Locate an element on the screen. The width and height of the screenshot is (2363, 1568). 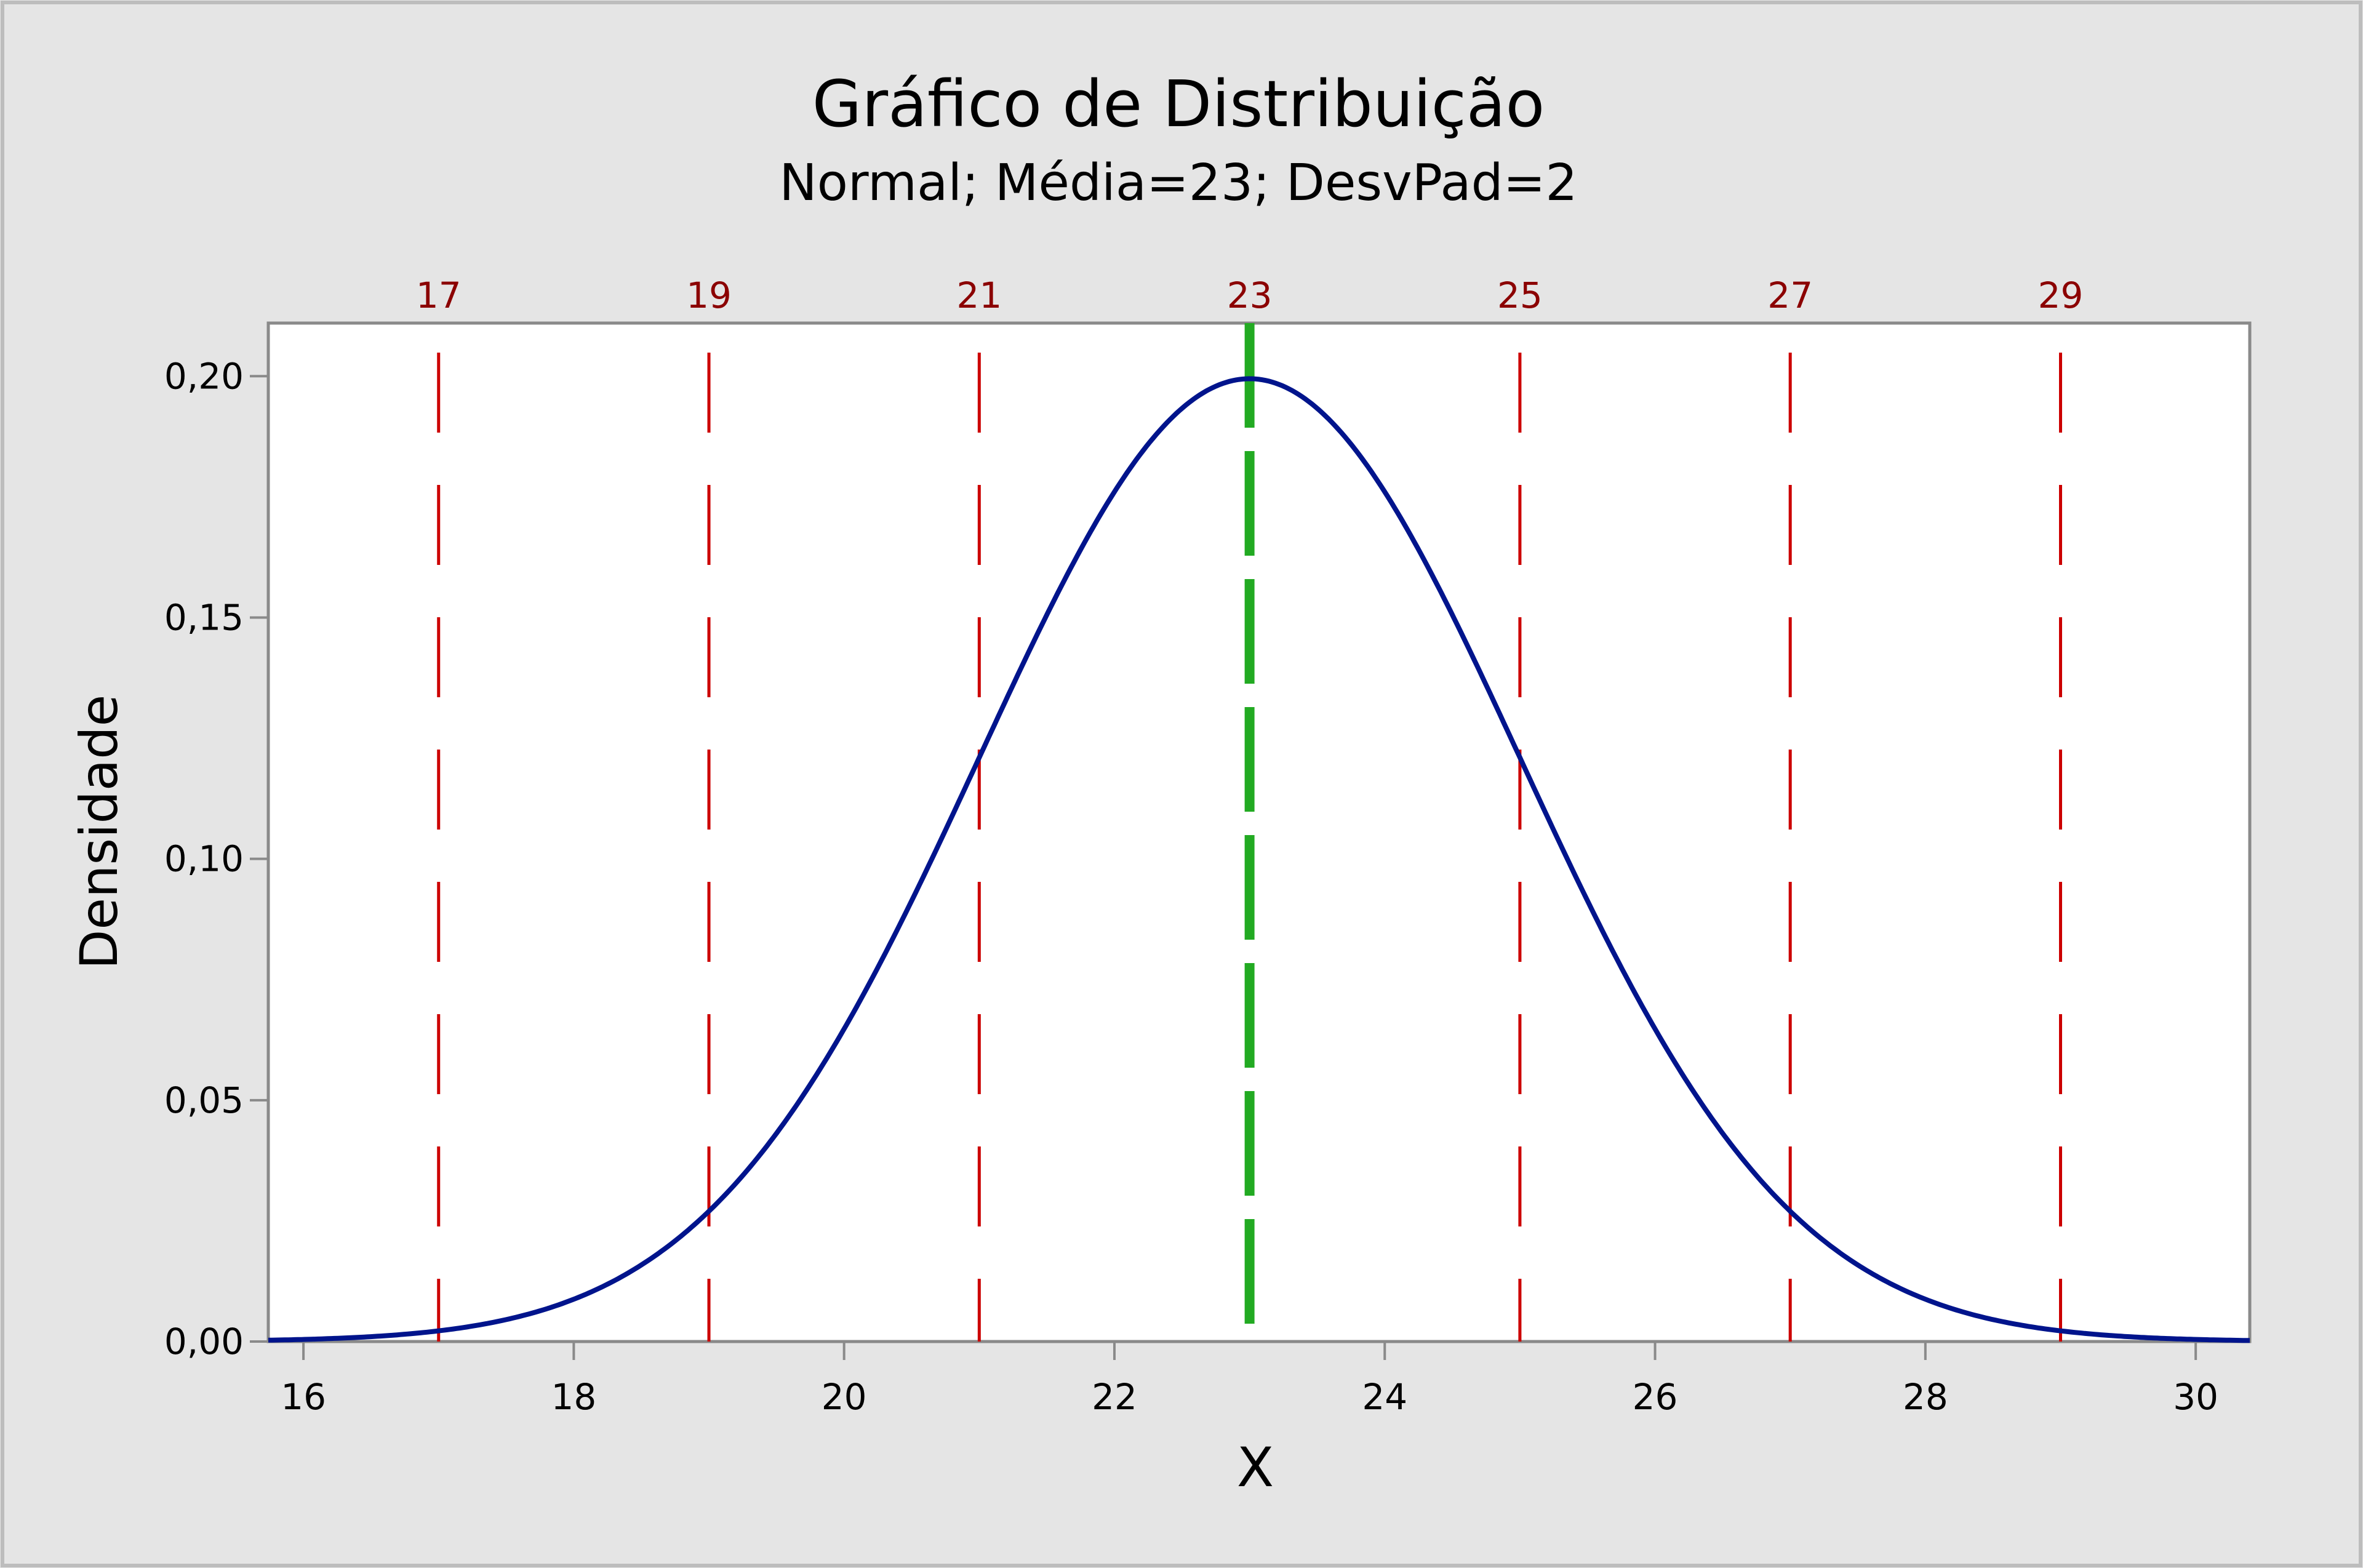
x-tick-label: 22 is located at coordinates (1114, 1397).